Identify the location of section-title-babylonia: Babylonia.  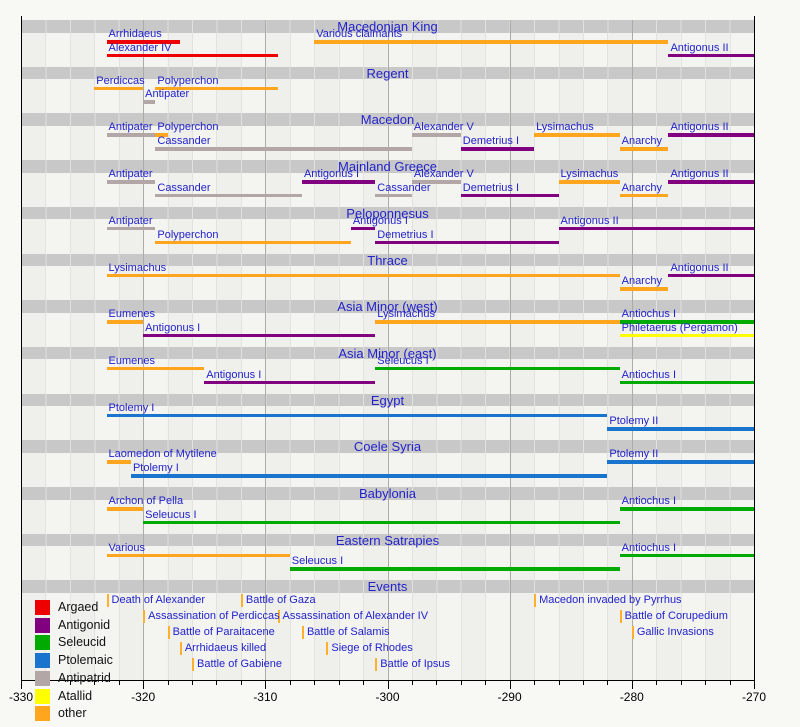
(387, 493).